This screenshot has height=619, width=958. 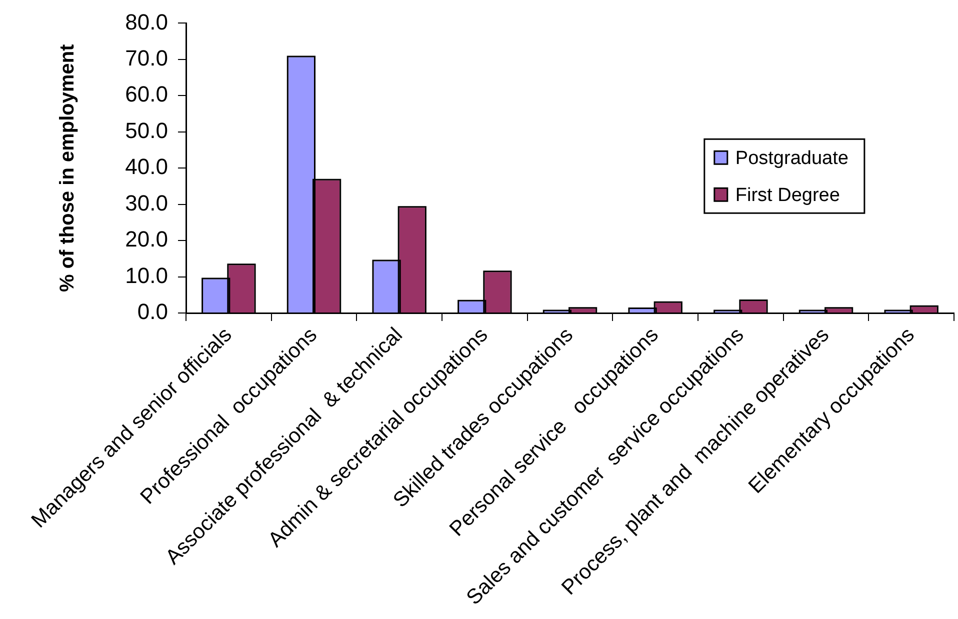 I want to click on y-tick-label: 50.0, so click(x=146, y=130).